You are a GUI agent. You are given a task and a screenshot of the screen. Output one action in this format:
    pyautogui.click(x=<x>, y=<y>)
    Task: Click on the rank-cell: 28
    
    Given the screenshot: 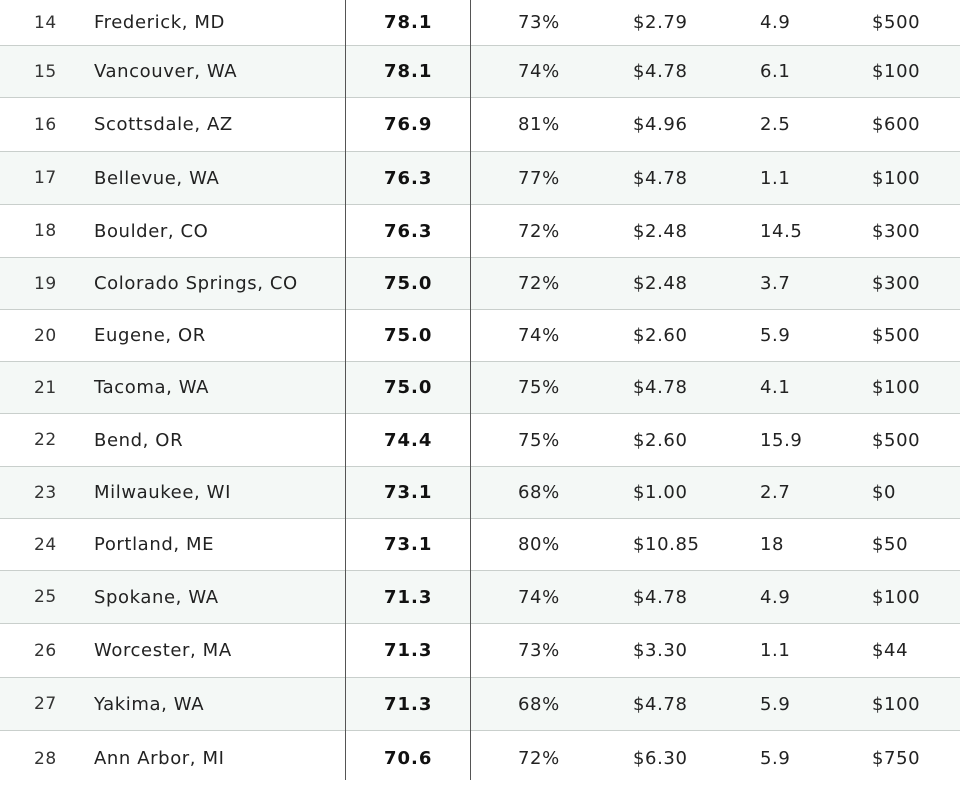 What is the action you would take?
    pyautogui.click(x=45, y=758)
    